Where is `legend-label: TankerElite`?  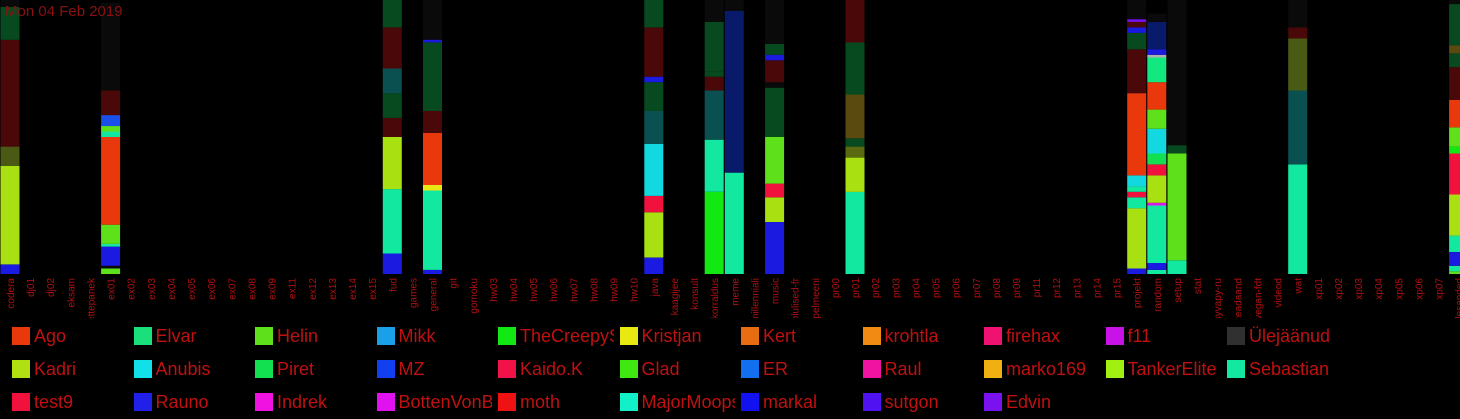
legend-label: TankerElite is located at coordinates (1172, 368).